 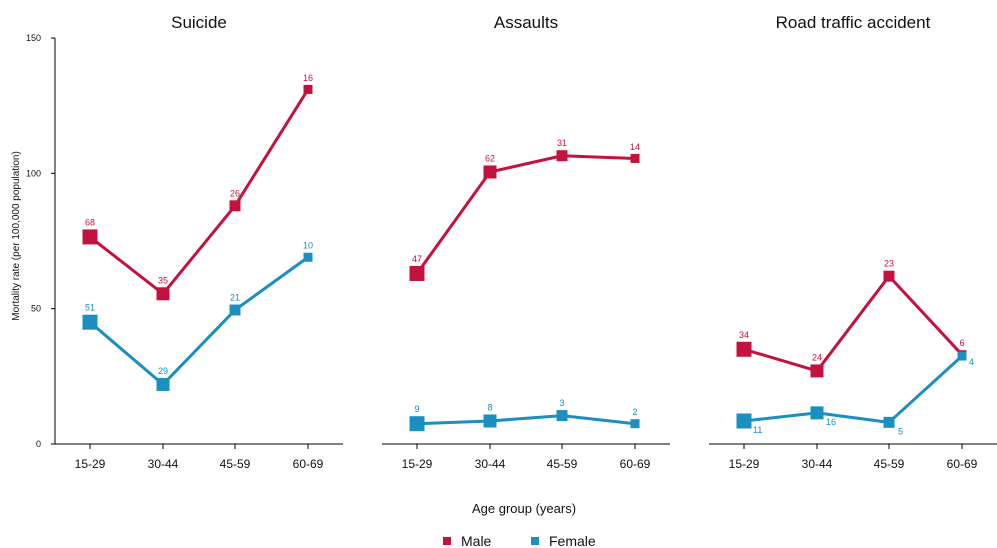 What do you see at coordinates (308, 78) in the screenshot?
I see `male-data-label: 16` at bounding box center [308, 78].